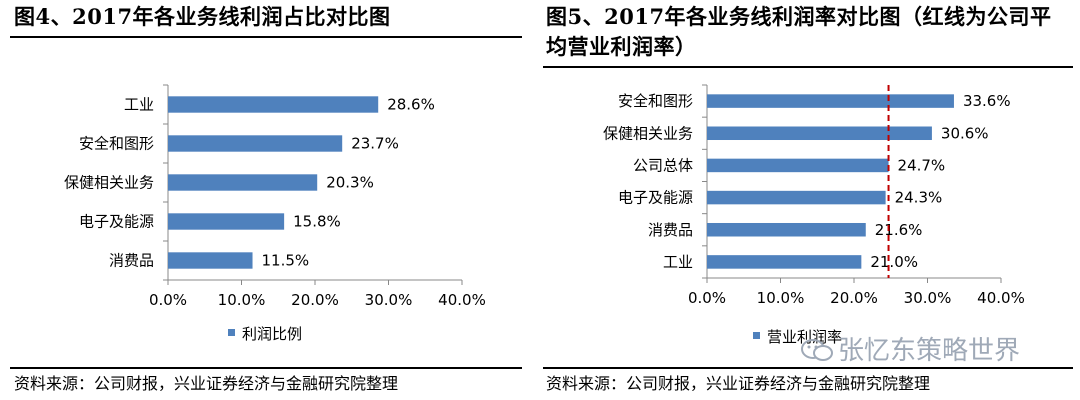 The height and width of the screenshot is (400, 1080). What do you see at coordinates (116, 222) in the screenshot?
I see `left-category-label: 电子及能源` at bounding box center [116, 222].